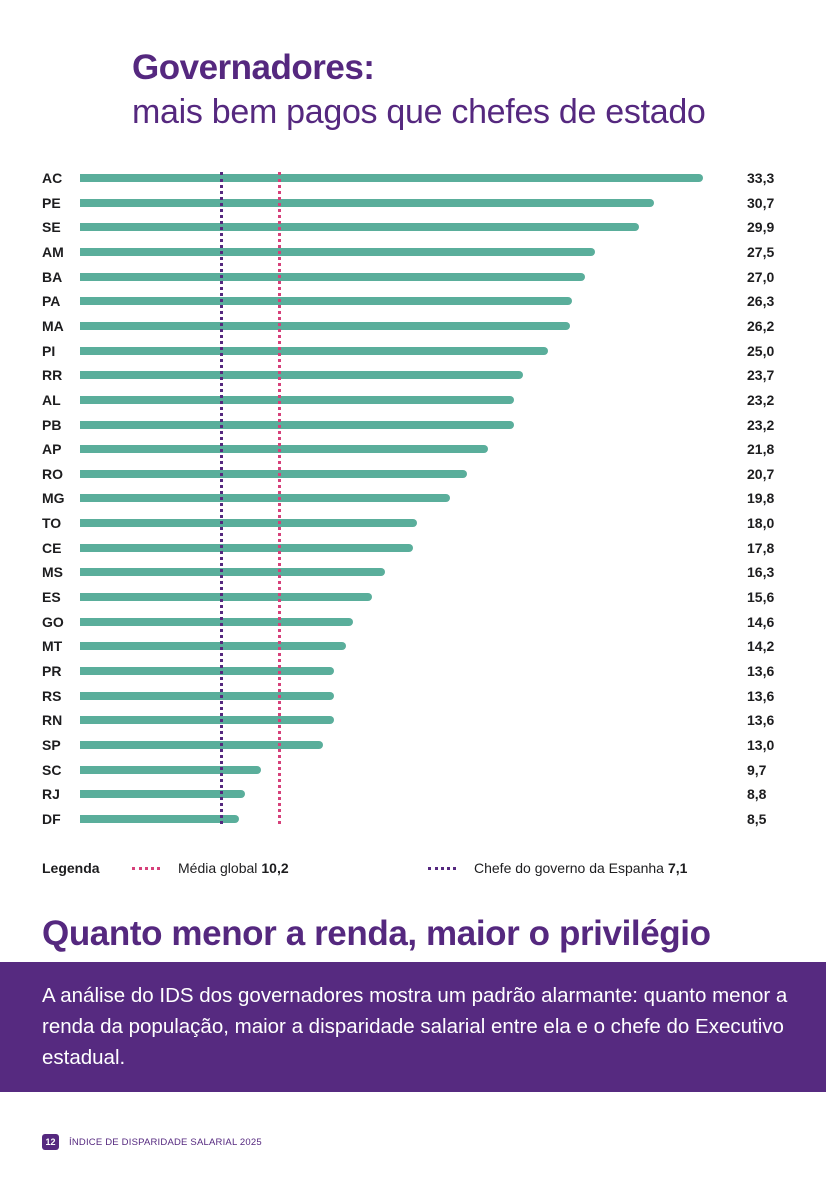 This screenshot has height=1178, width=826. What do you see at coordinates (761, 350) in the screenshot?
I see `value-label-pi: 25,0` at bounding box center [761, 350].